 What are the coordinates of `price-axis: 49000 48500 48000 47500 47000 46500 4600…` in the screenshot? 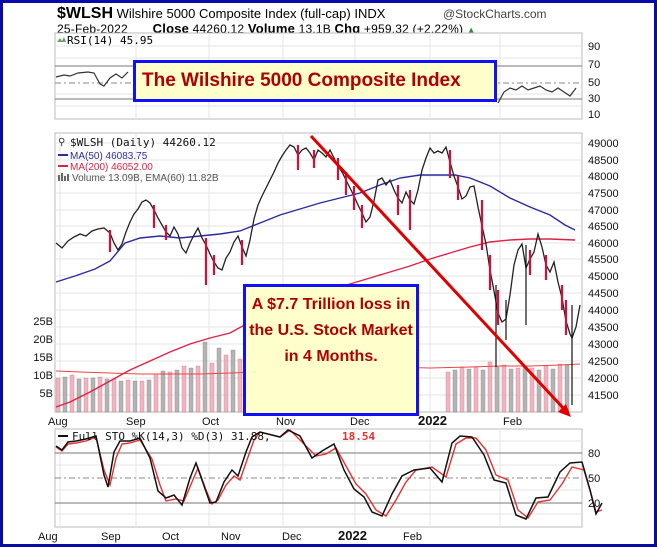 It's located at (603, 270).